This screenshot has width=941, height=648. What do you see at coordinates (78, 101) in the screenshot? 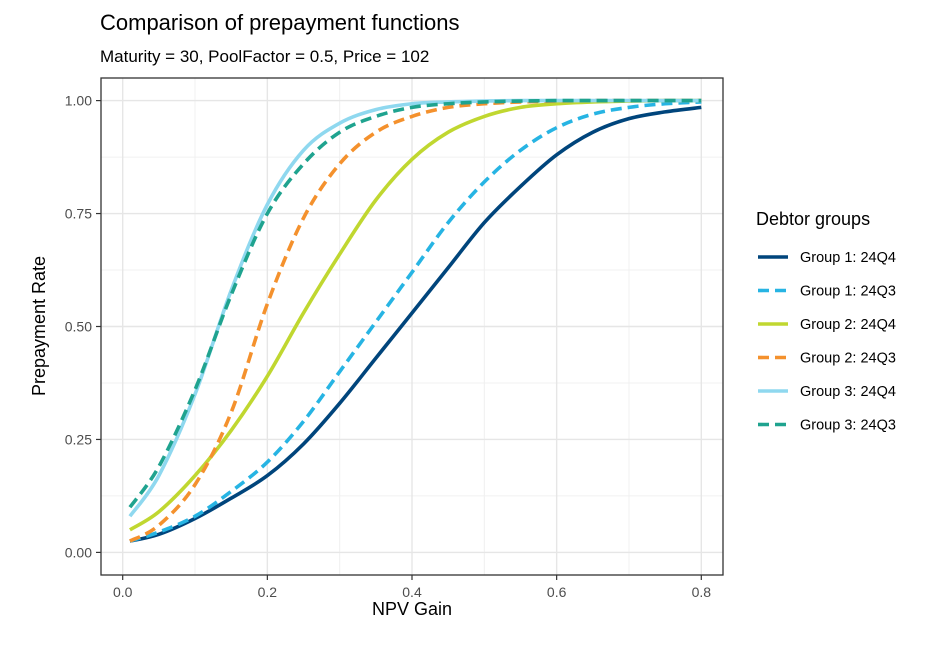
I see `y-tick-label-4: 1.00` at bounding box center [78, 101].